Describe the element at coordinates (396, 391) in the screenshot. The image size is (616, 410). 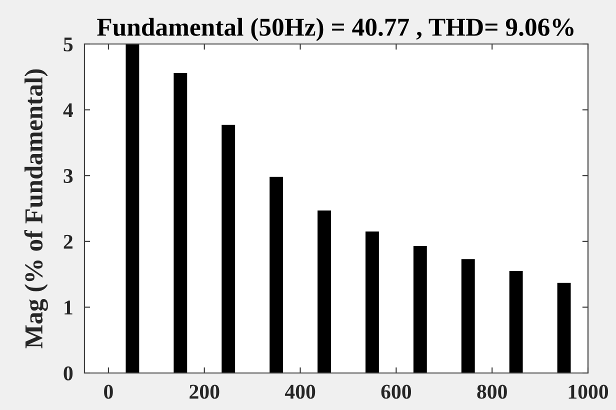
I see `x-tick-label: 600` at that location.